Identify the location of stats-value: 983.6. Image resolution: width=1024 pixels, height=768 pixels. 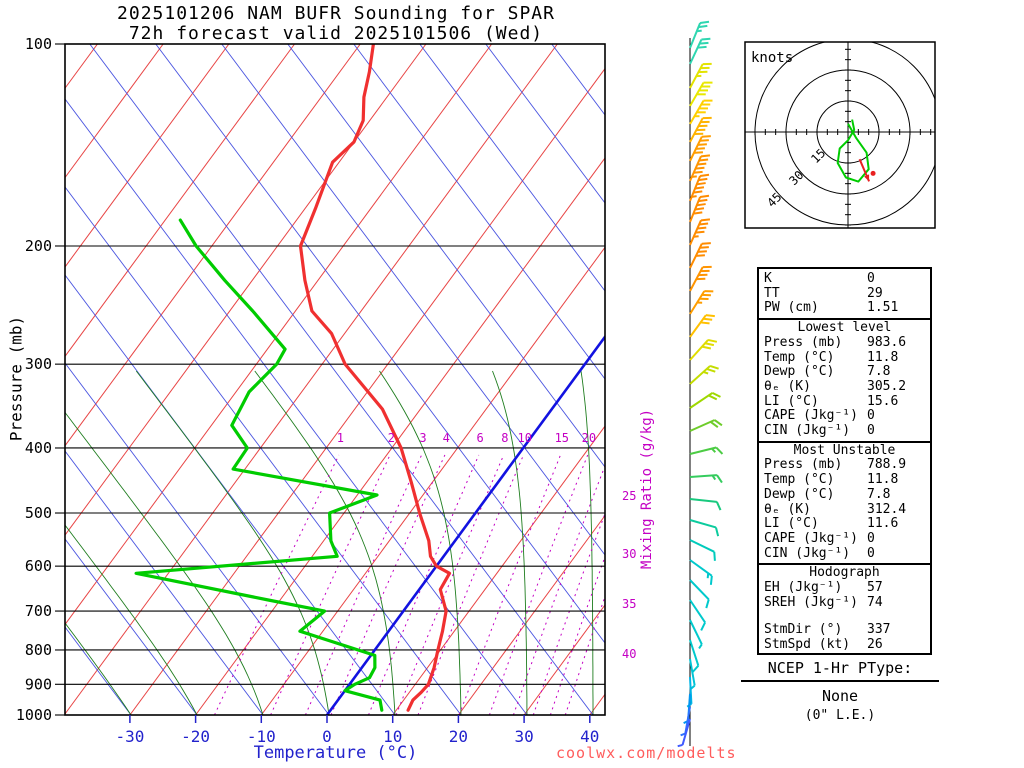
(887, 342).